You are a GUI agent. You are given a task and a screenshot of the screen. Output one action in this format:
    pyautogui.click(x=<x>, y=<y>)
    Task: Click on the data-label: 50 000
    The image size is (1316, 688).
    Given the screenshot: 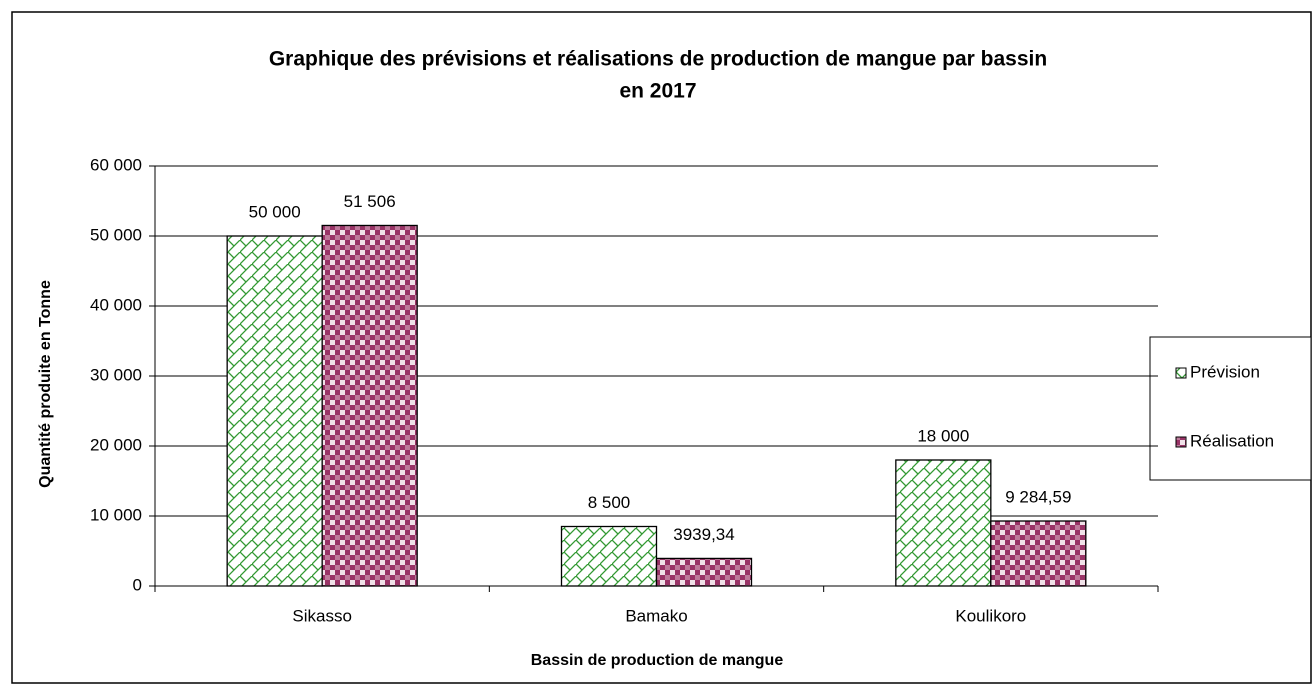 What is the action you would take?
    pyautogui.click(x=275, y=211)
    